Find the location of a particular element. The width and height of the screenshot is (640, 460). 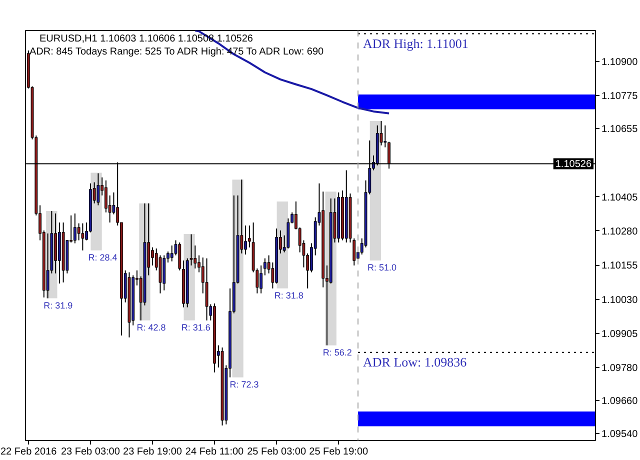

annotation: R: 56.2 is located at coordinates (337, 352).